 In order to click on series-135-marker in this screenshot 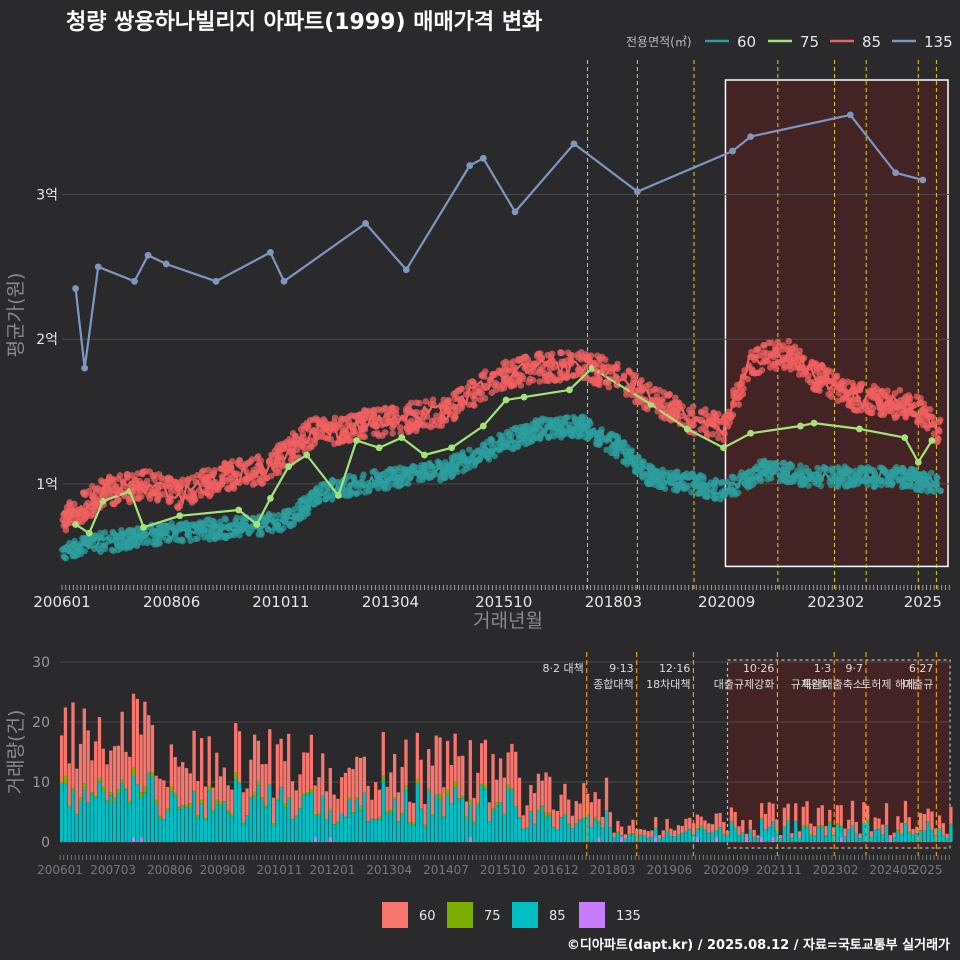, I will do `click(896, 173)`.